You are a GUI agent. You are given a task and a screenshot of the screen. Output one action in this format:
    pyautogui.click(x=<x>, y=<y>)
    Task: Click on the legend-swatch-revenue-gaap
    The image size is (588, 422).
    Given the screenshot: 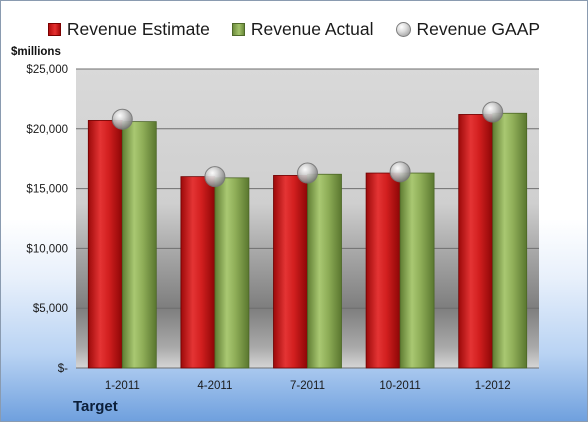 What is the action you would take?
    pyautogui.click(x=403, y=29)
    